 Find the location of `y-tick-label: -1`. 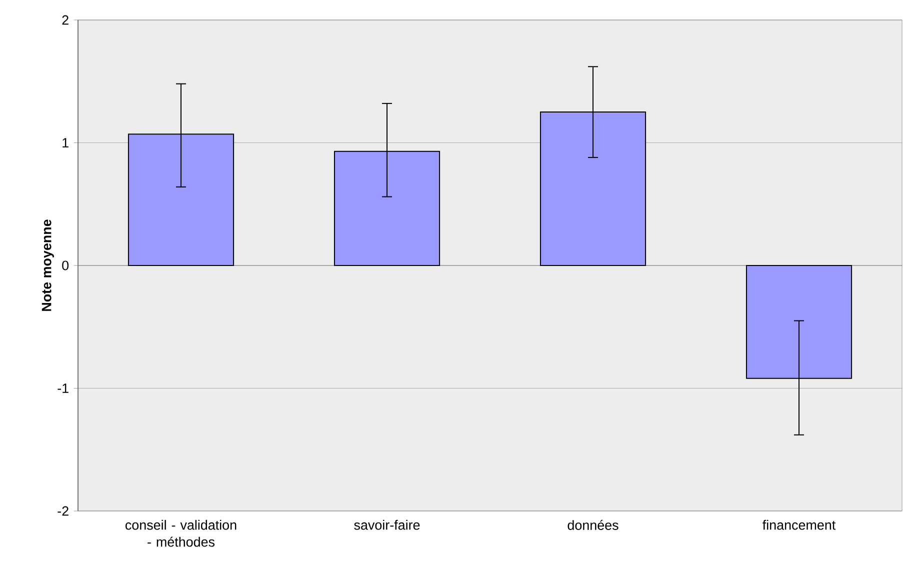

y-tick-label: -1 is located at coordinates (63, 388).